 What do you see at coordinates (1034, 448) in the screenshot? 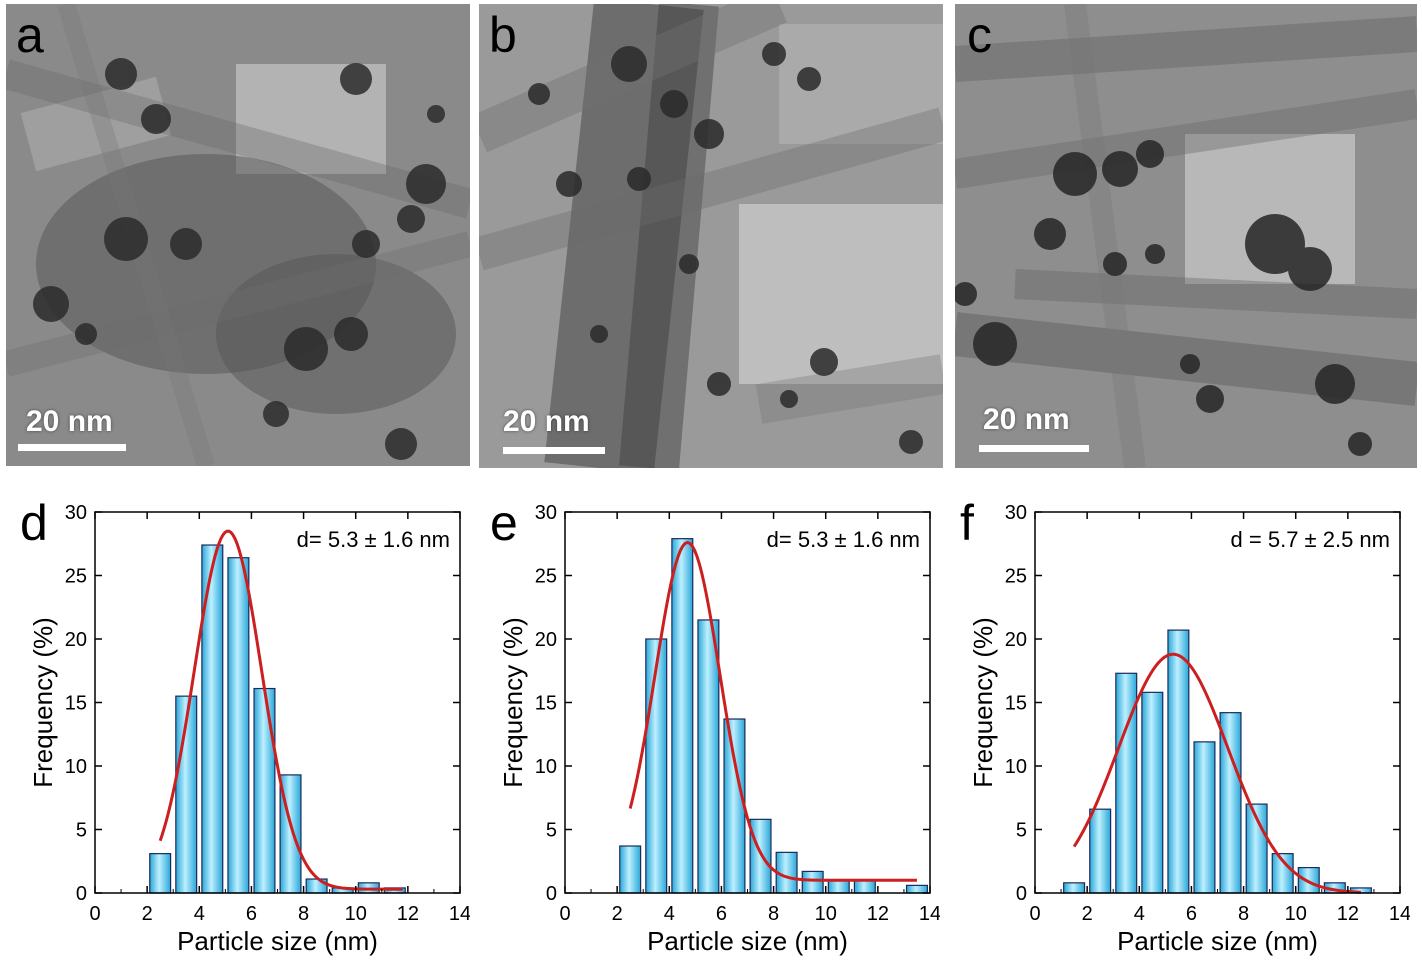
I see `scalebar-c` at bounding box center [1034, 448].